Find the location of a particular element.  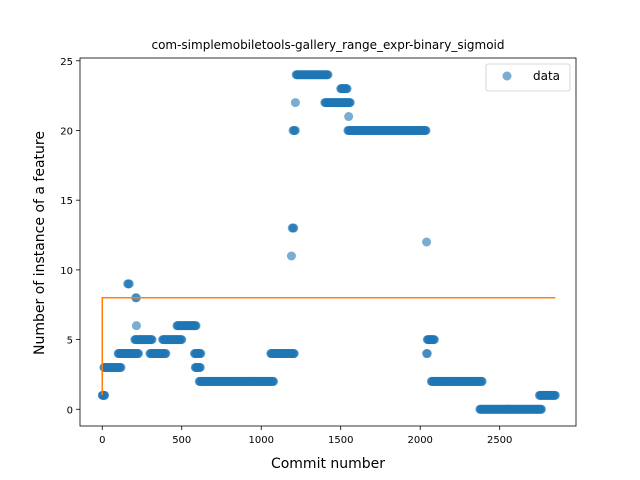

legend-label-data: data is located at coordinates (546, 76).